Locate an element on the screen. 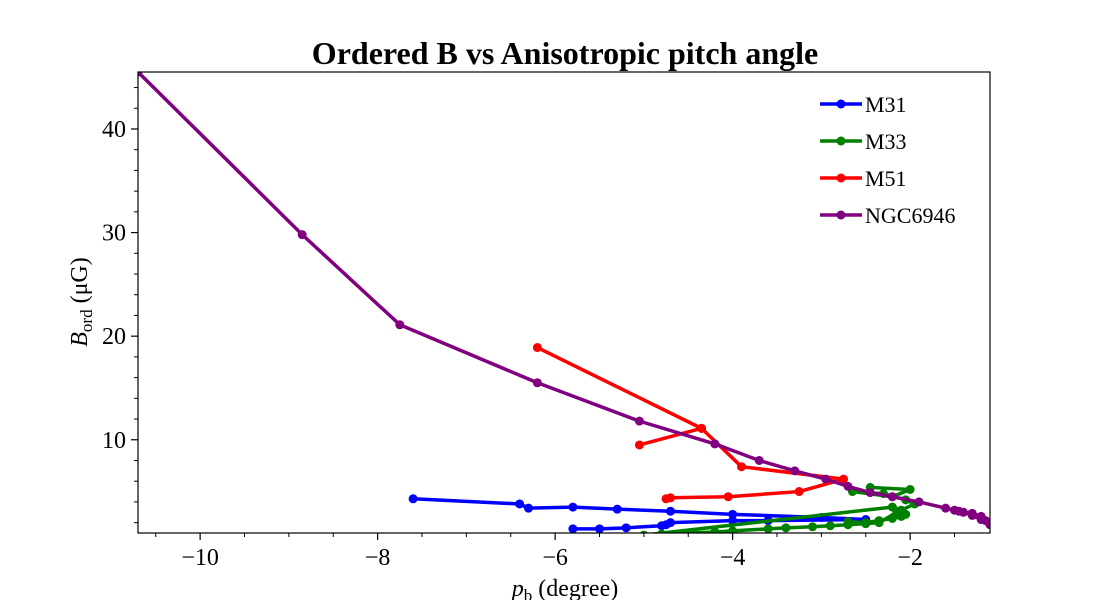 This screenshot has height=600, width=1100. y-axis-label-main: B is located at coordinates (80, 339).